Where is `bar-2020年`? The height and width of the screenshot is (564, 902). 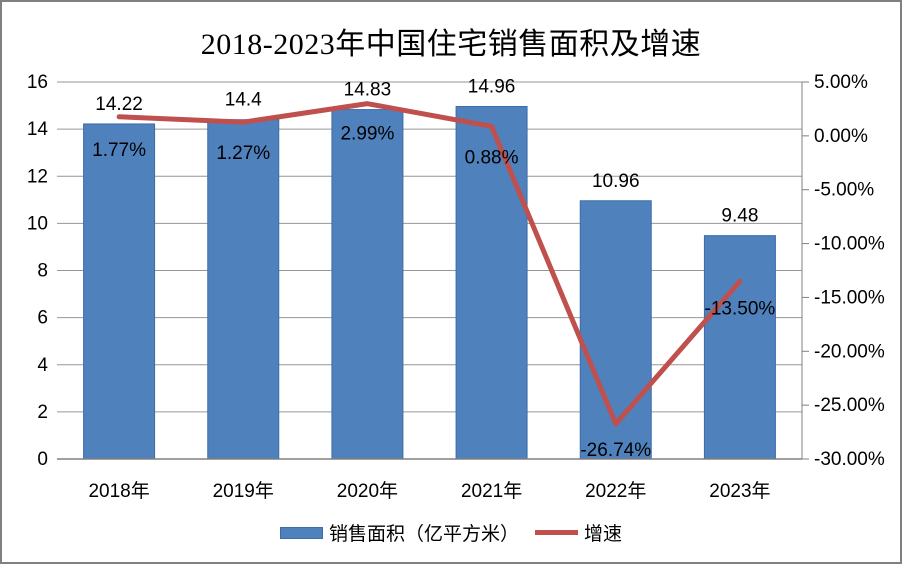 bar-2020年 is located at coordinates (367, 284).